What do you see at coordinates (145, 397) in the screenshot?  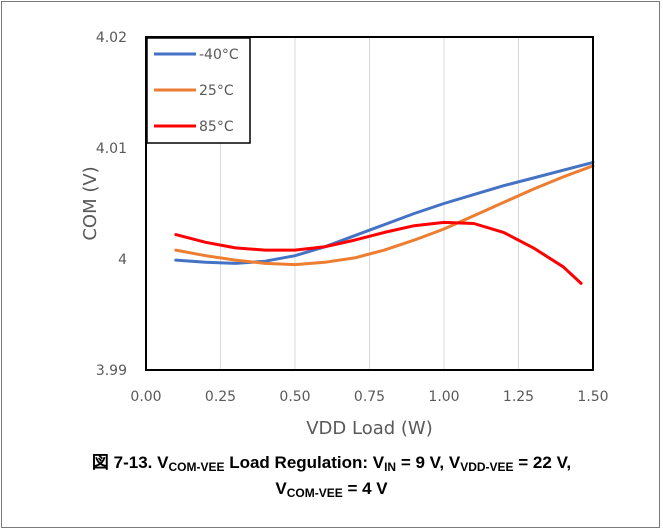 I see `x-tick-label: 0.00` at bounding box center [145, 397].